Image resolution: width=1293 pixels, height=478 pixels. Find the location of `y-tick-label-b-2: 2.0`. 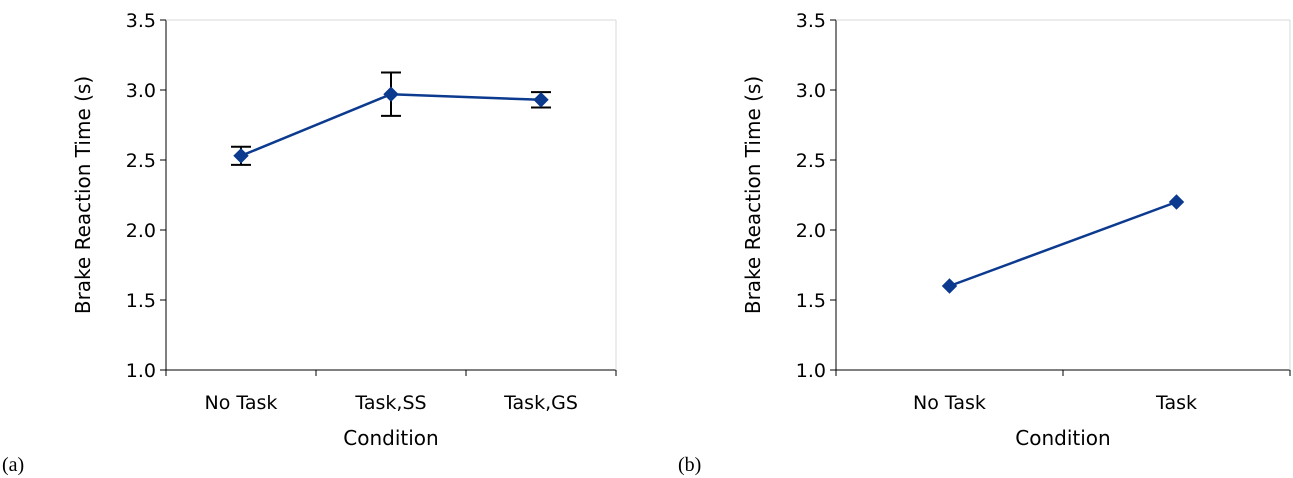

y-tick-label-b-2: 2.0 is located at coordinates (811, 231).